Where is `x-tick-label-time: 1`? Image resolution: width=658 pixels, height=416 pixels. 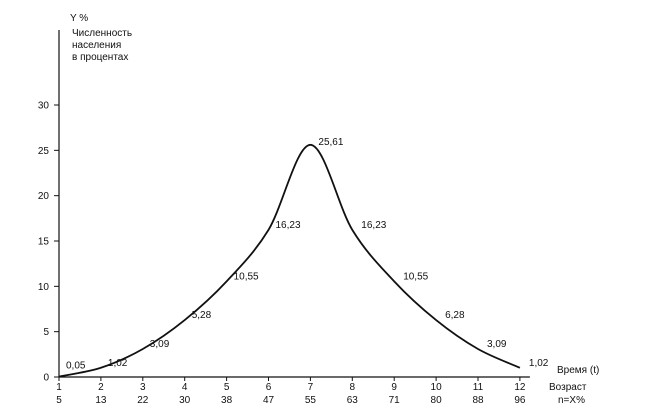
x-tick-label-time: 1 is located at coordinates (59, 387).